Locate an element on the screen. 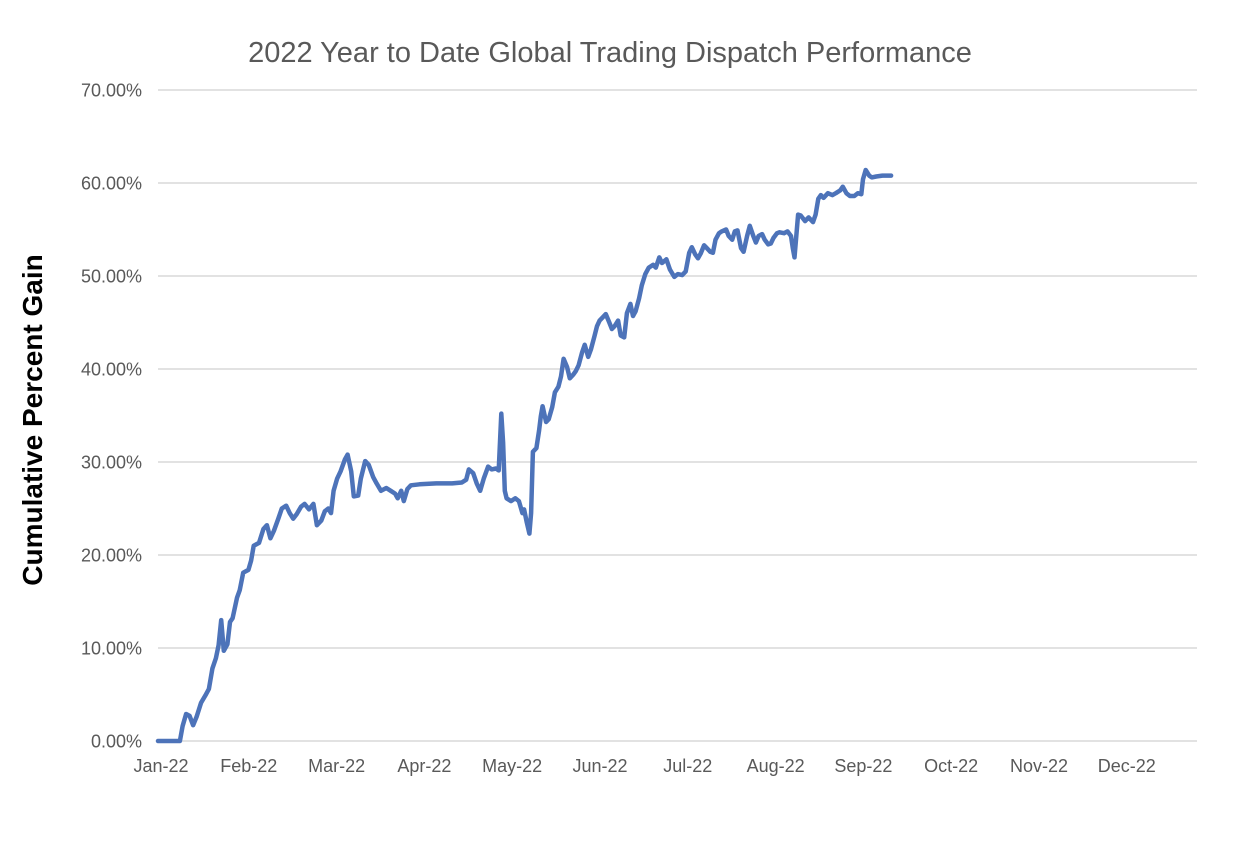  y-tick-label: 50.00% is located at coordinates (111, 276).